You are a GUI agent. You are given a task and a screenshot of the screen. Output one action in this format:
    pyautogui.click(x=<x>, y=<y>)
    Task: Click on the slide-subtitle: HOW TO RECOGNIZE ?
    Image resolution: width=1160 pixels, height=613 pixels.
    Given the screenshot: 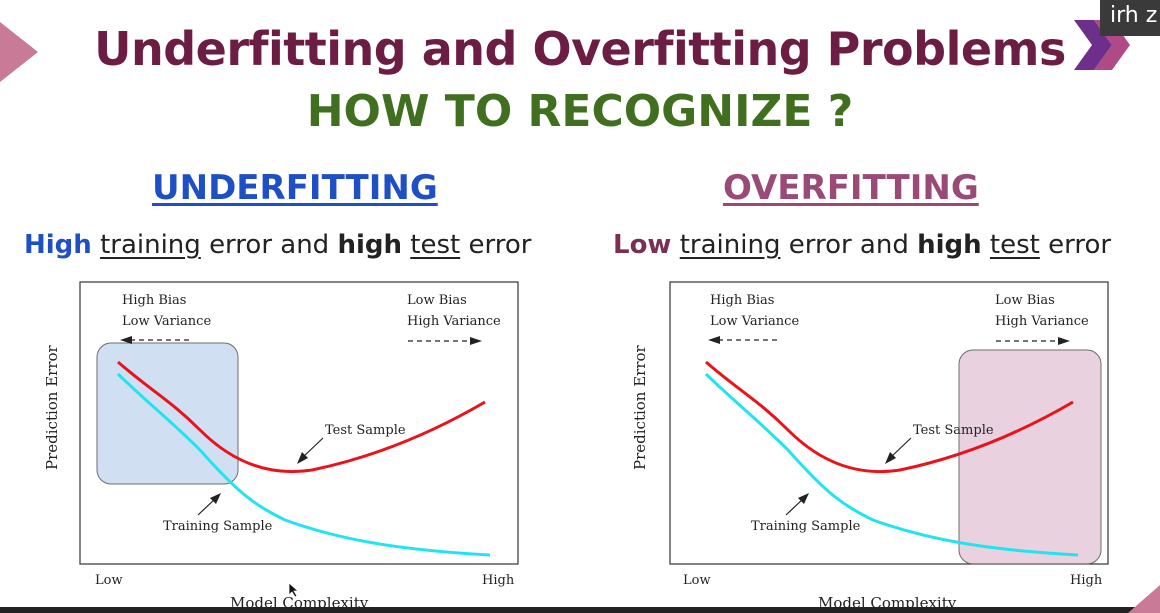 What is the action you would take?
    pyautogui.click(x=580, y=111)
    